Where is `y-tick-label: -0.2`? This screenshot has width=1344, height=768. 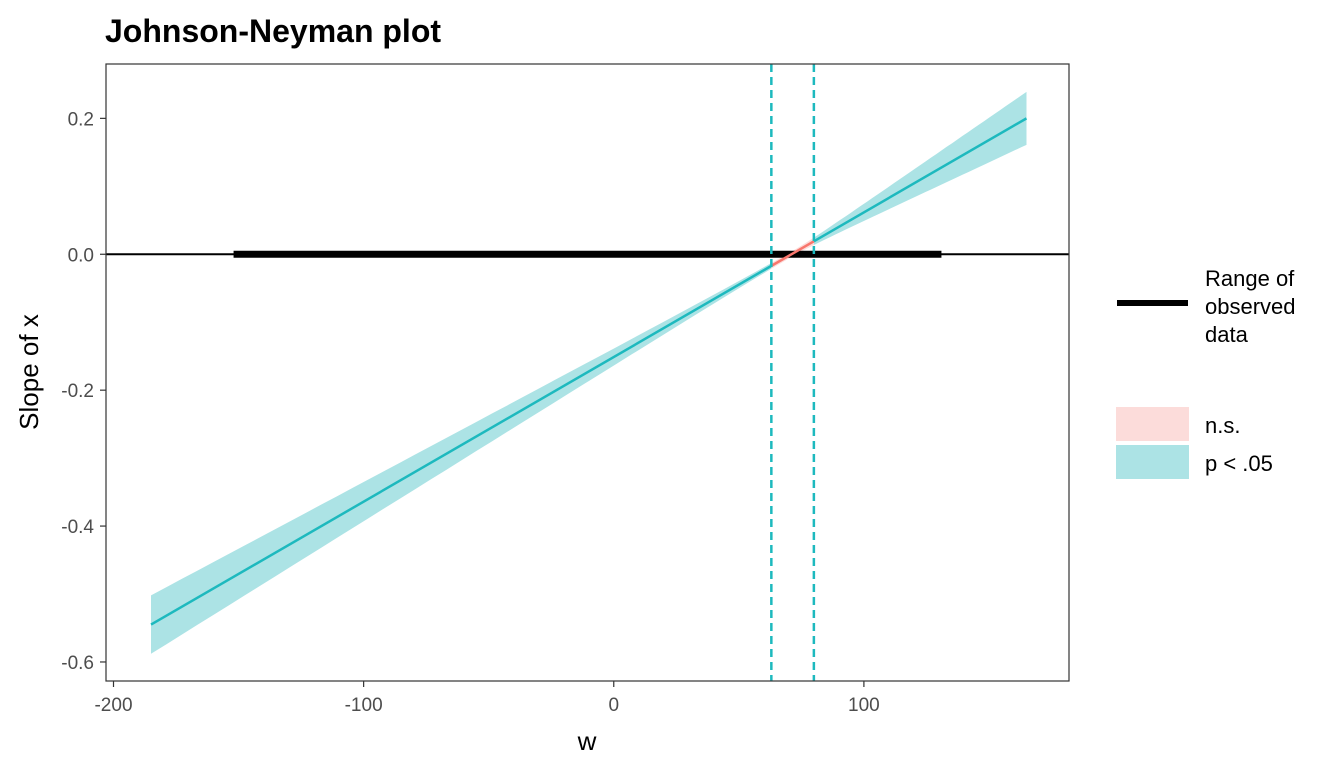 y-tick-label: -0.2 is located at coordinates (77, 391).